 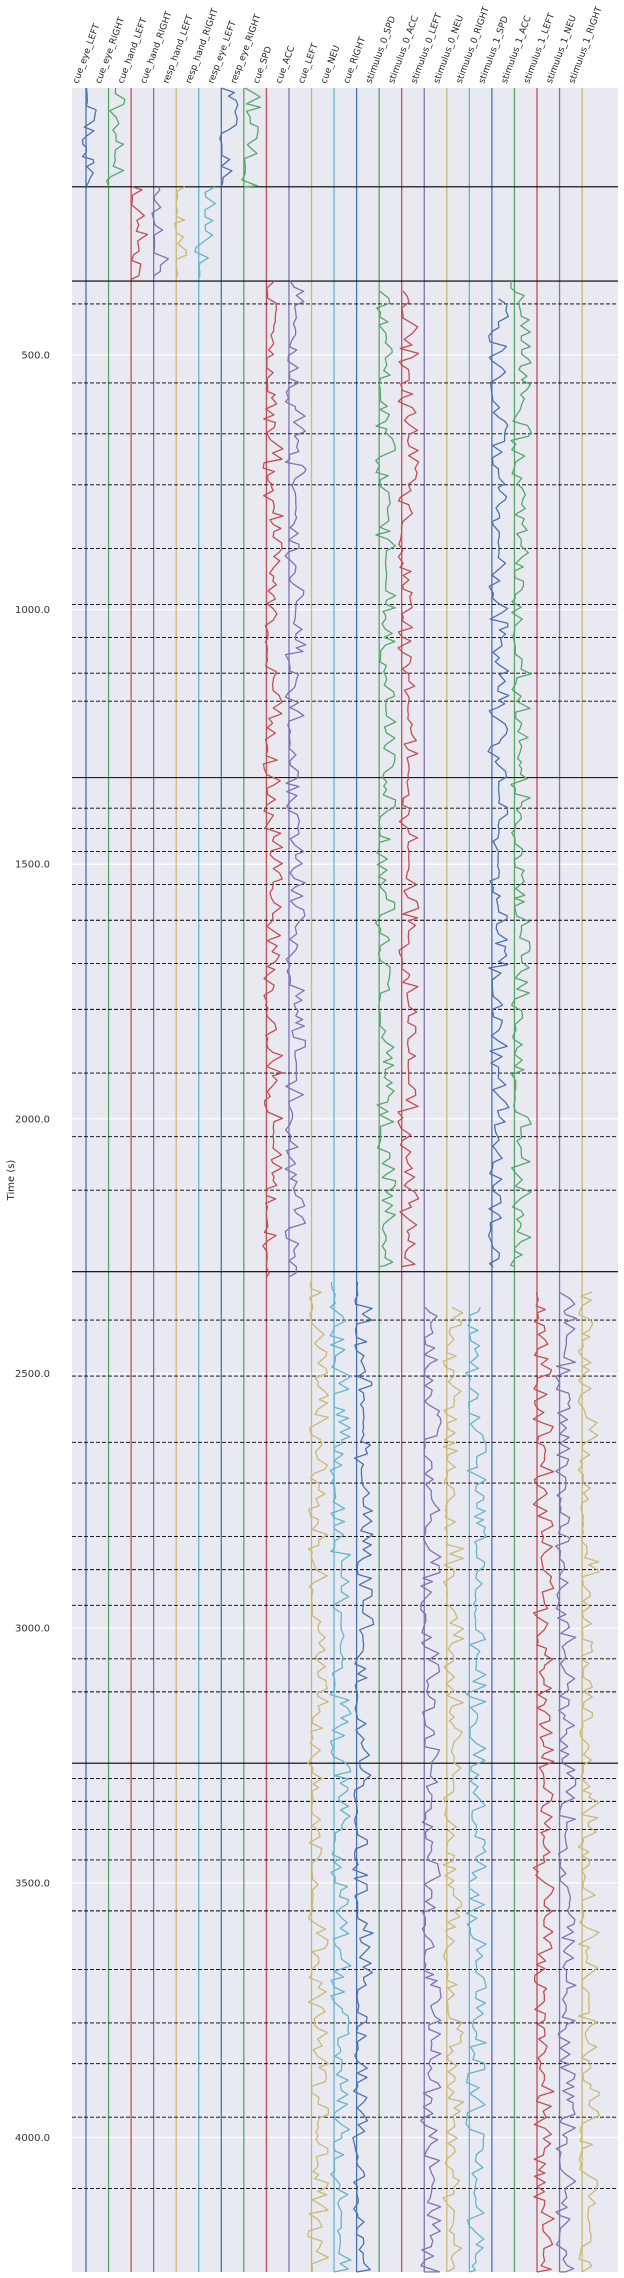 What do you see at coordinates (32, 1119) in the screenshot?
I see `y-tick-label: 2000.0` at bounding box center [32, 1119].